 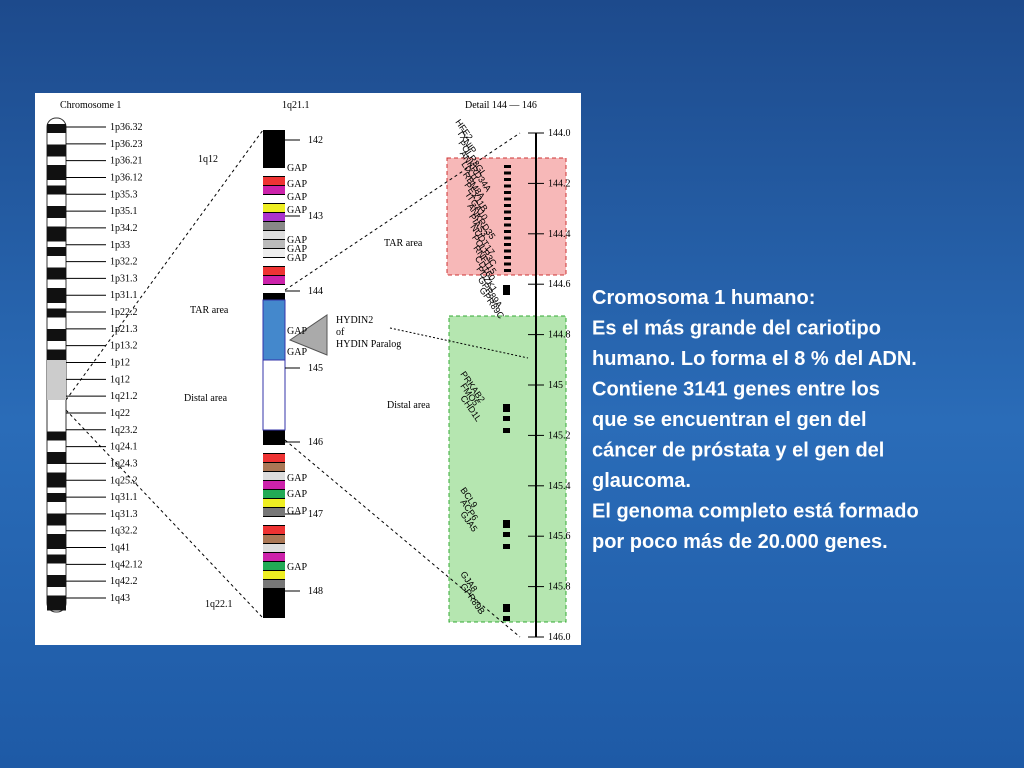 I want to click on coord-label: 143, so click(x=315, y=216).